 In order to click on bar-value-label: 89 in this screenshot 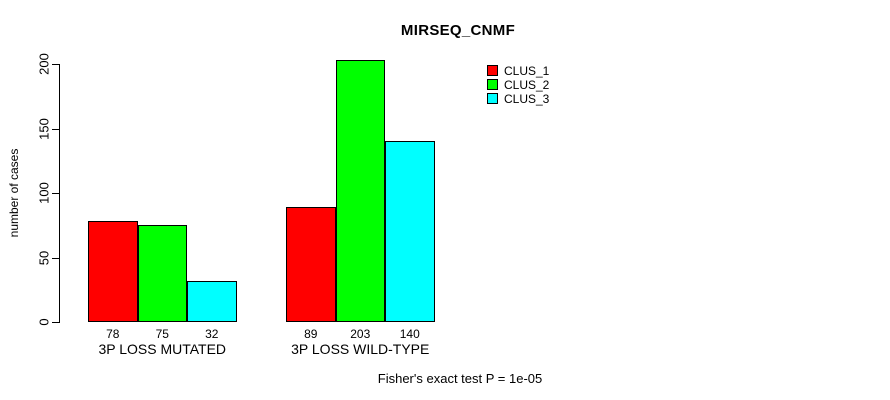, I will do `click(311, 334)`.